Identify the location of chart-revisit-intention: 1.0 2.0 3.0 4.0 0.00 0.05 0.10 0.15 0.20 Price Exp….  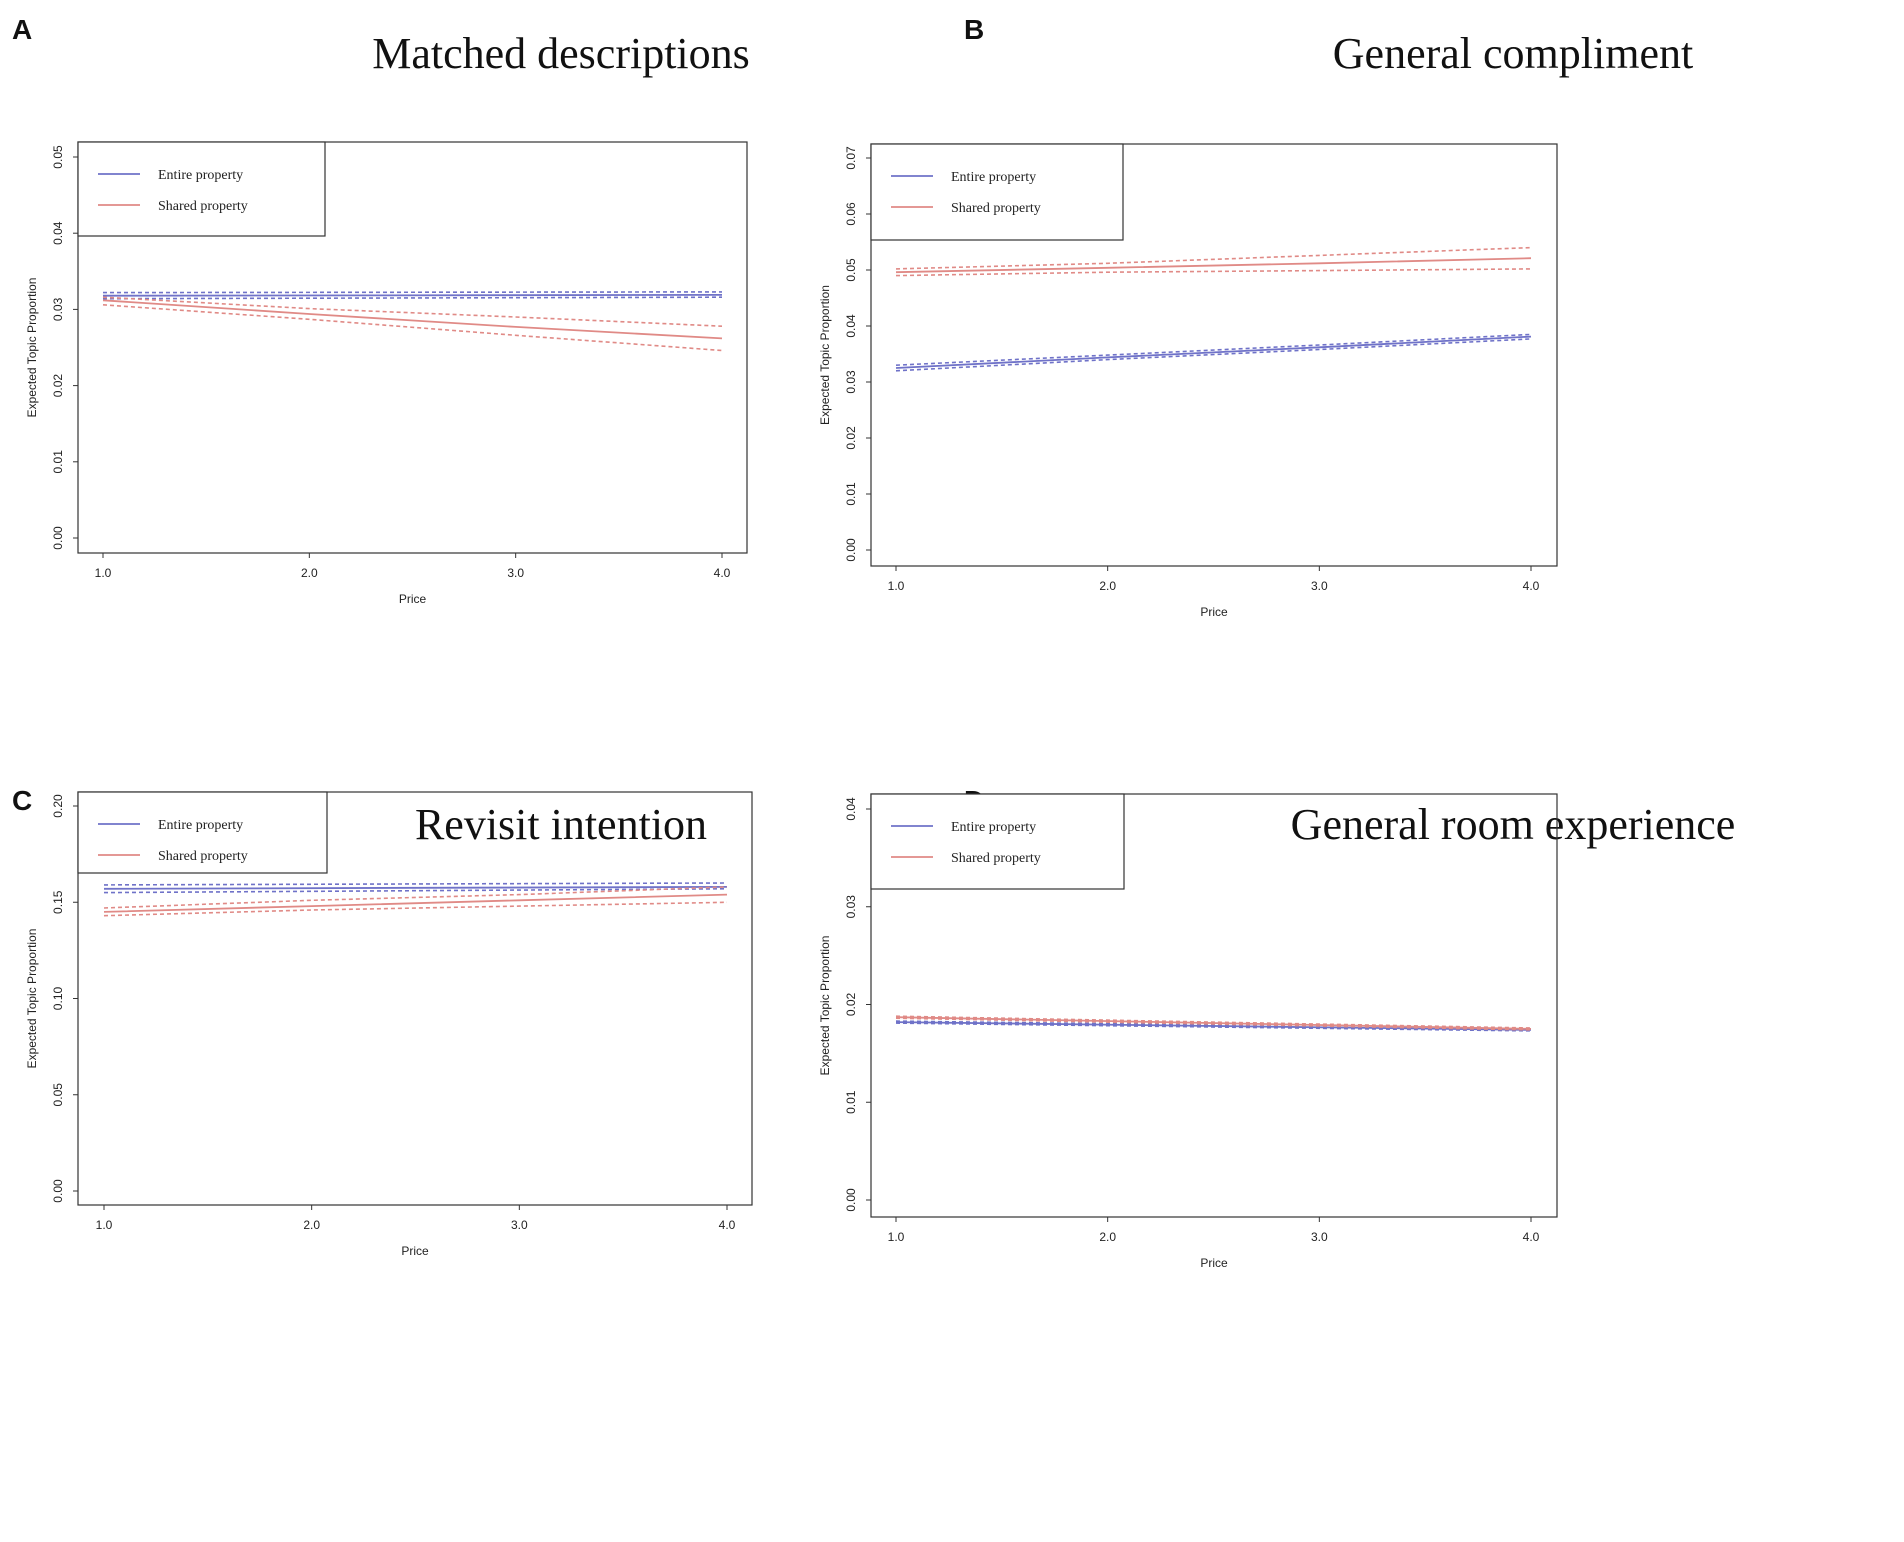
(389, 1024).